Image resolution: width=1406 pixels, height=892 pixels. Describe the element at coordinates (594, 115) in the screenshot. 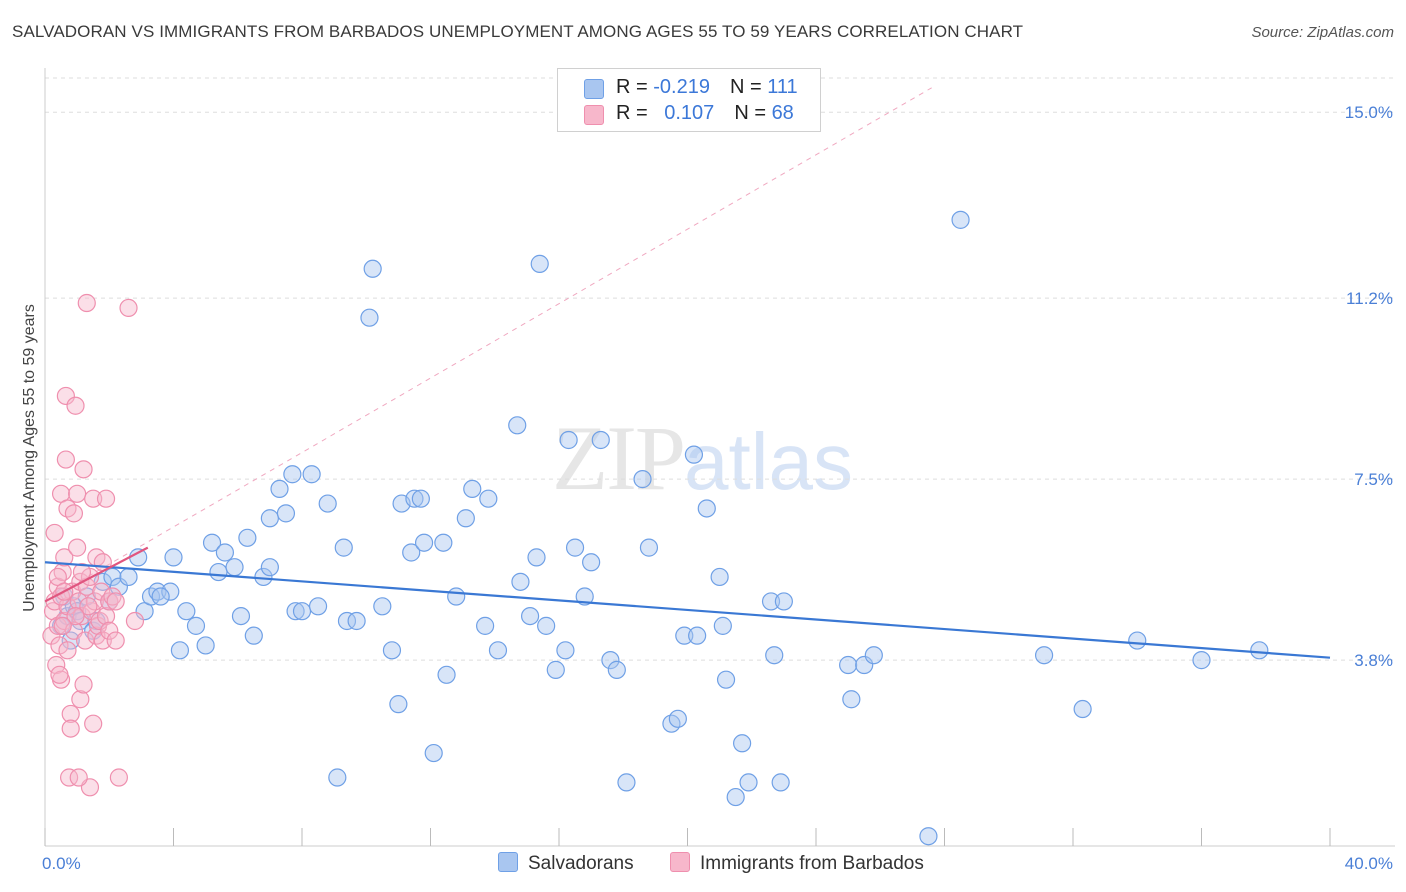

I see `legend-swatch-barbados` at that location.